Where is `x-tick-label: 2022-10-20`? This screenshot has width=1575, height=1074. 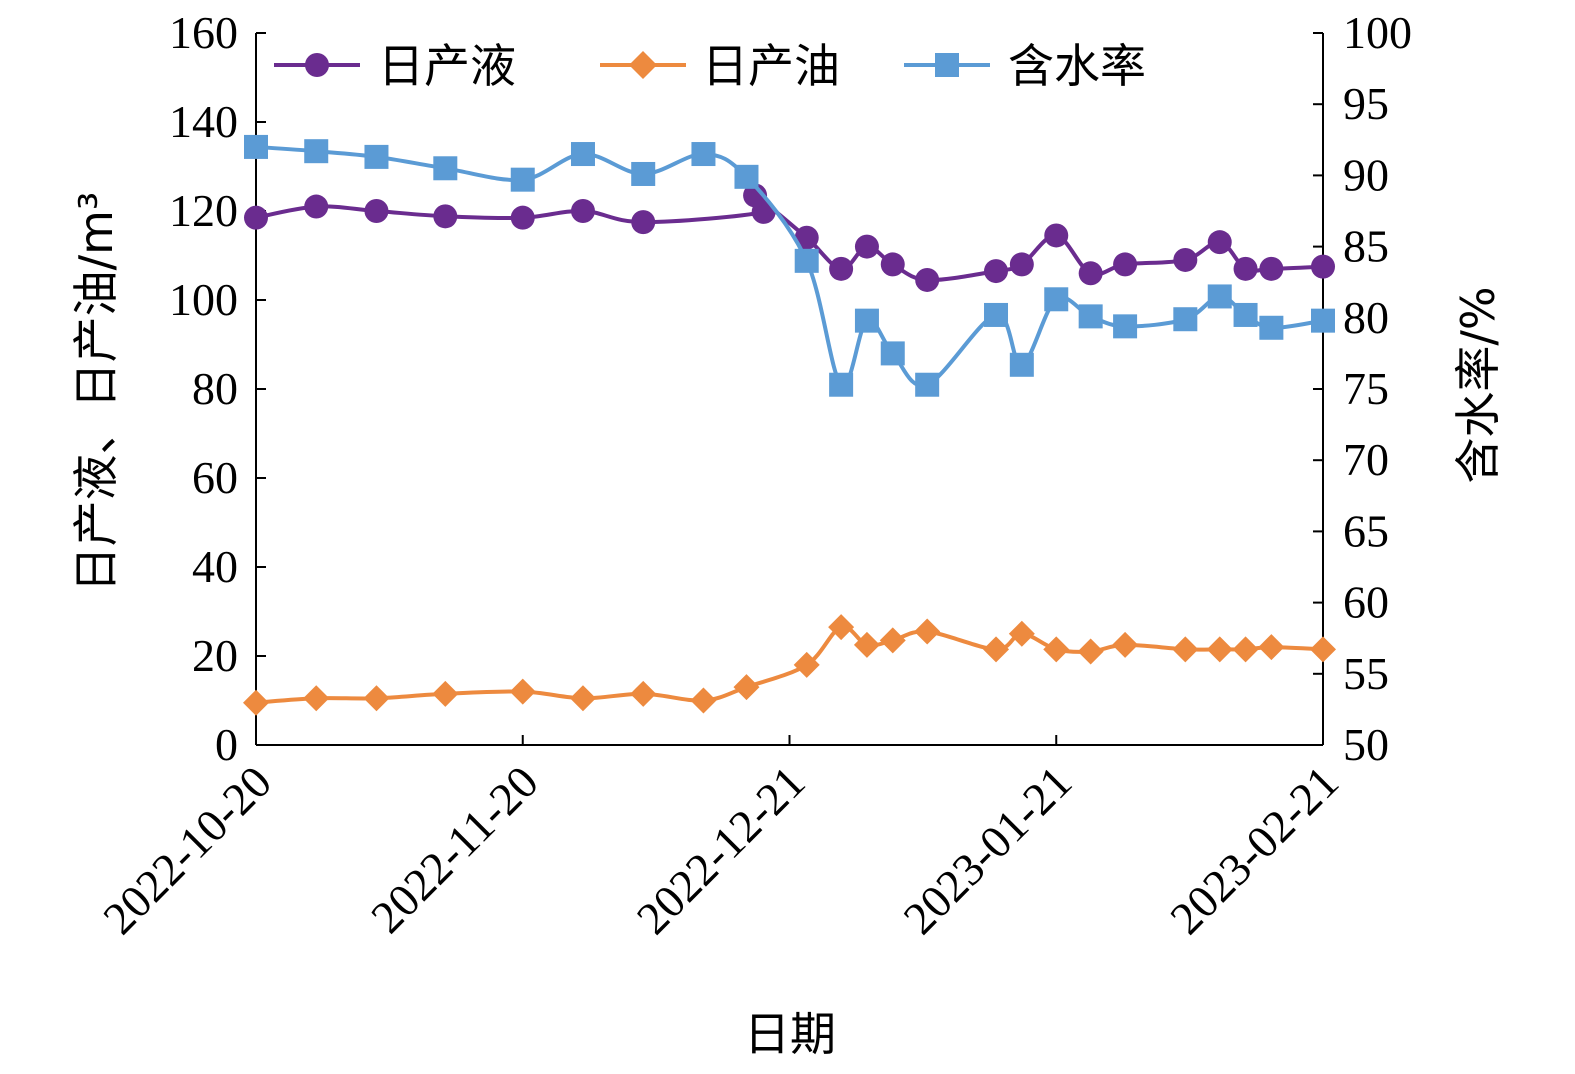 x-tick-label: 2022-10-20 is located at coordinates (187, 850).